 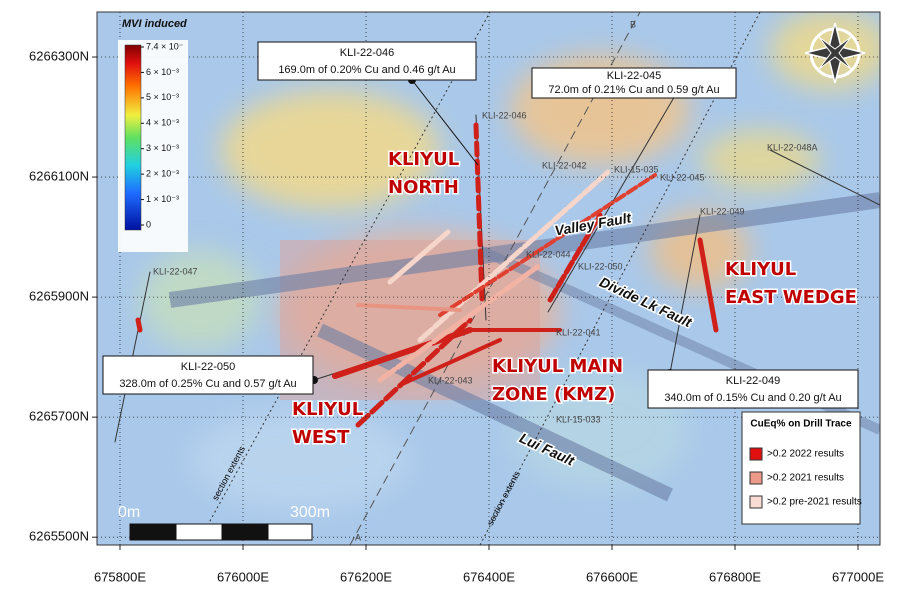 What do you see at coordinates (792, 147) in the screenshot?
I see `hole-label: KLI-22-048A` at bounding box center [792, 147].